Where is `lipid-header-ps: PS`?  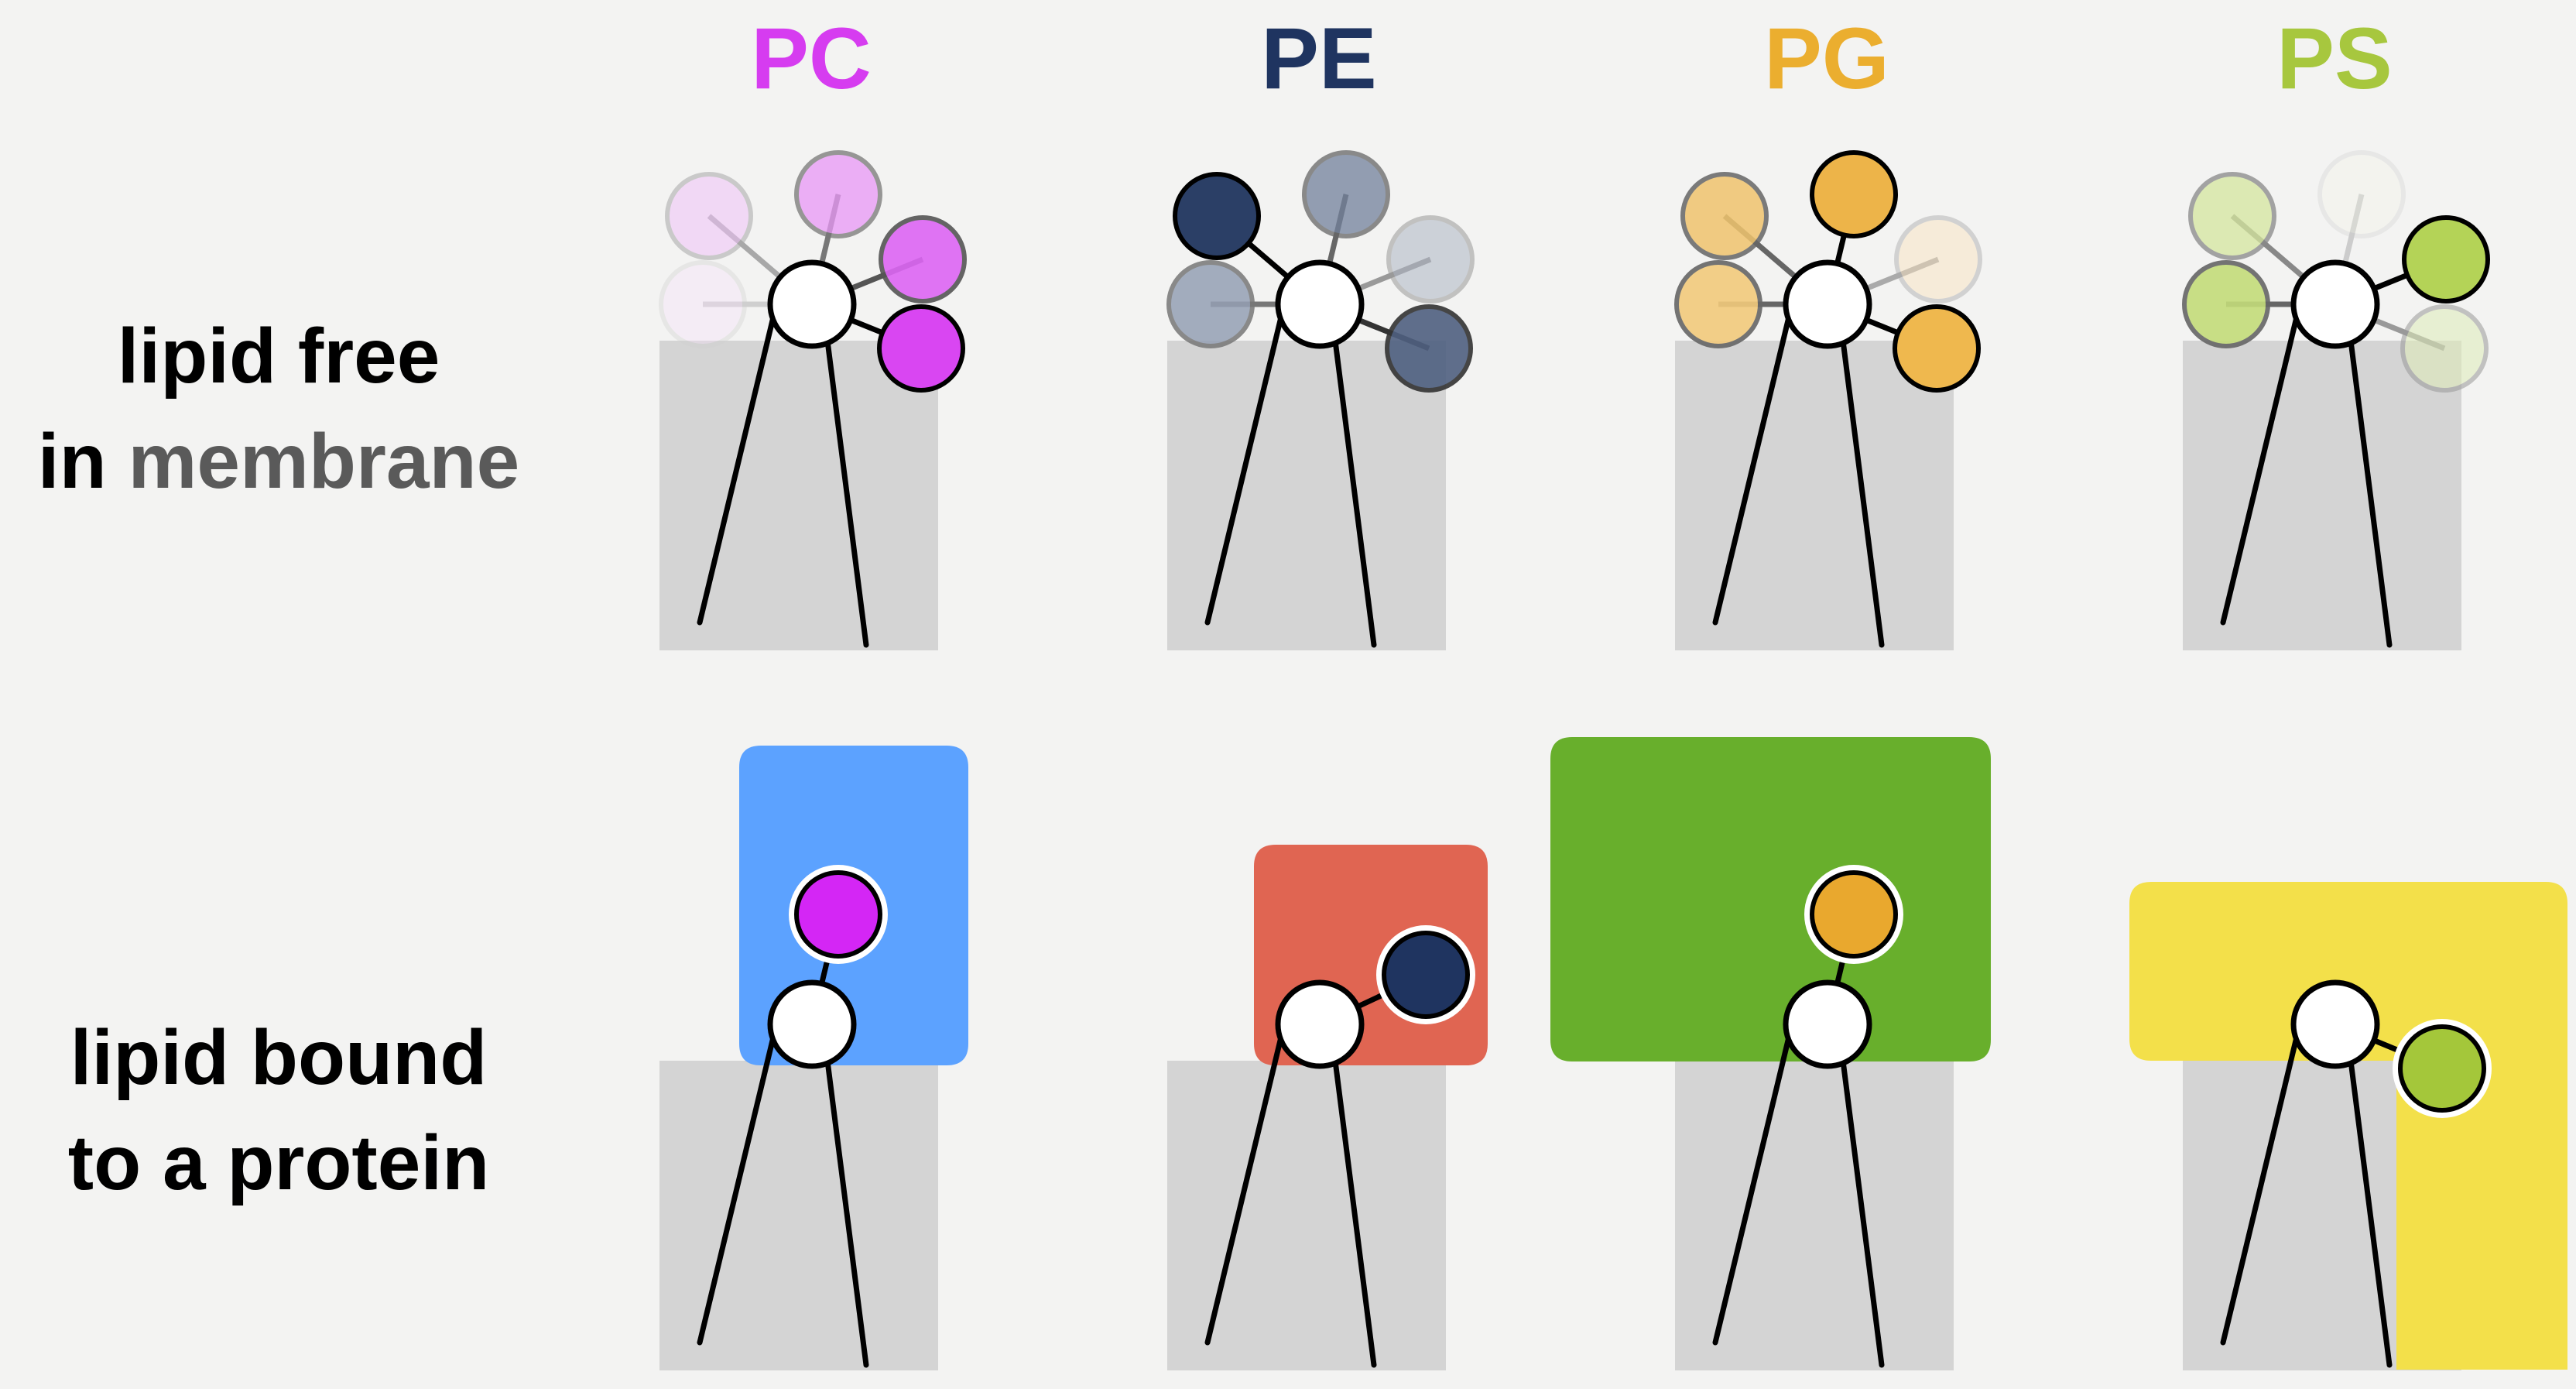
lipid-header-ps: PS is located at coordinates (2334, 59).